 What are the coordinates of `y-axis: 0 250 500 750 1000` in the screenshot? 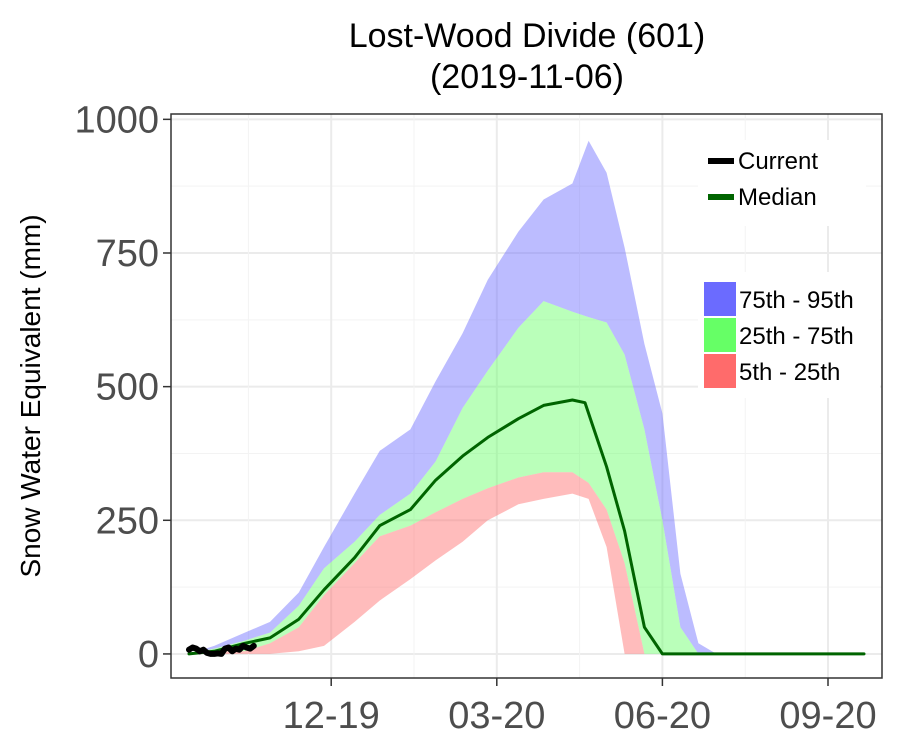 It's located at (122, 387).